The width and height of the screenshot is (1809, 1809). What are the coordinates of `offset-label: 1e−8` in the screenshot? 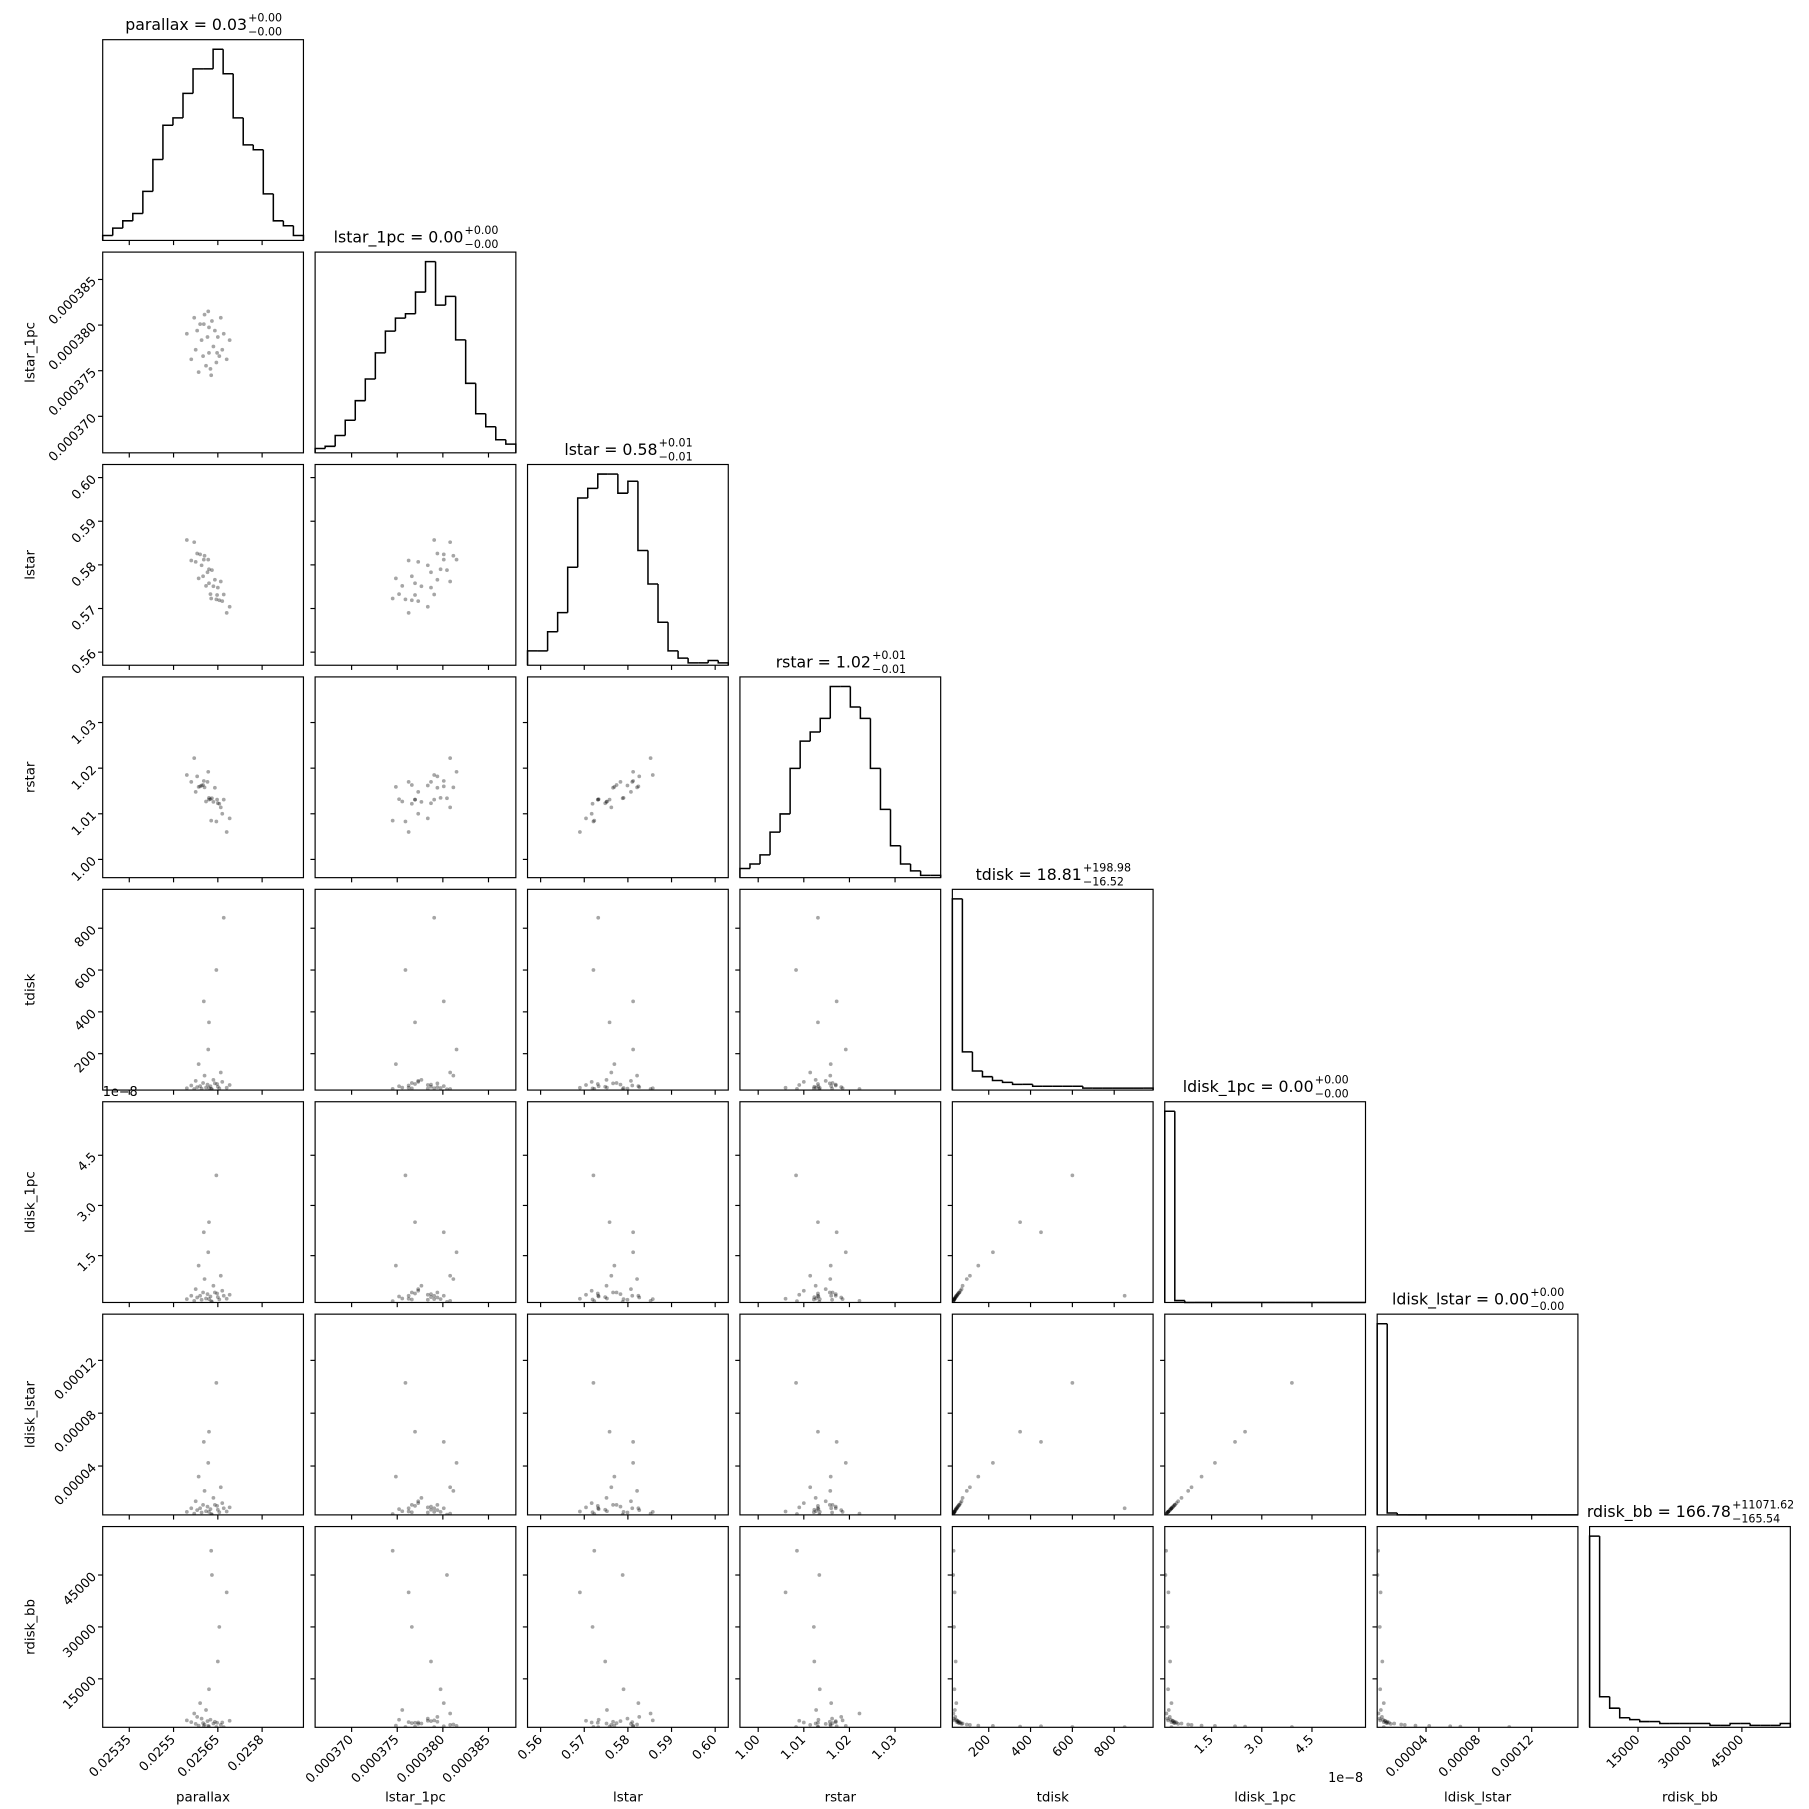 It's located at (1345, 1778).